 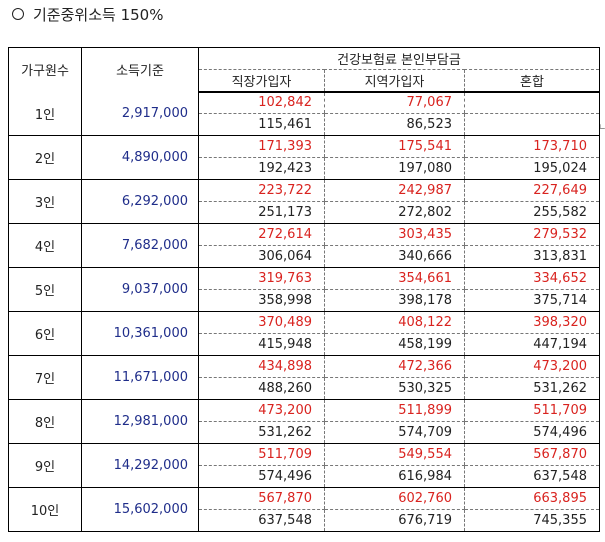 What do you see at coordinates (140, 377) in the screenshot?
I see `income-threshold: 11,671,000` at bounding box center [140, 377].